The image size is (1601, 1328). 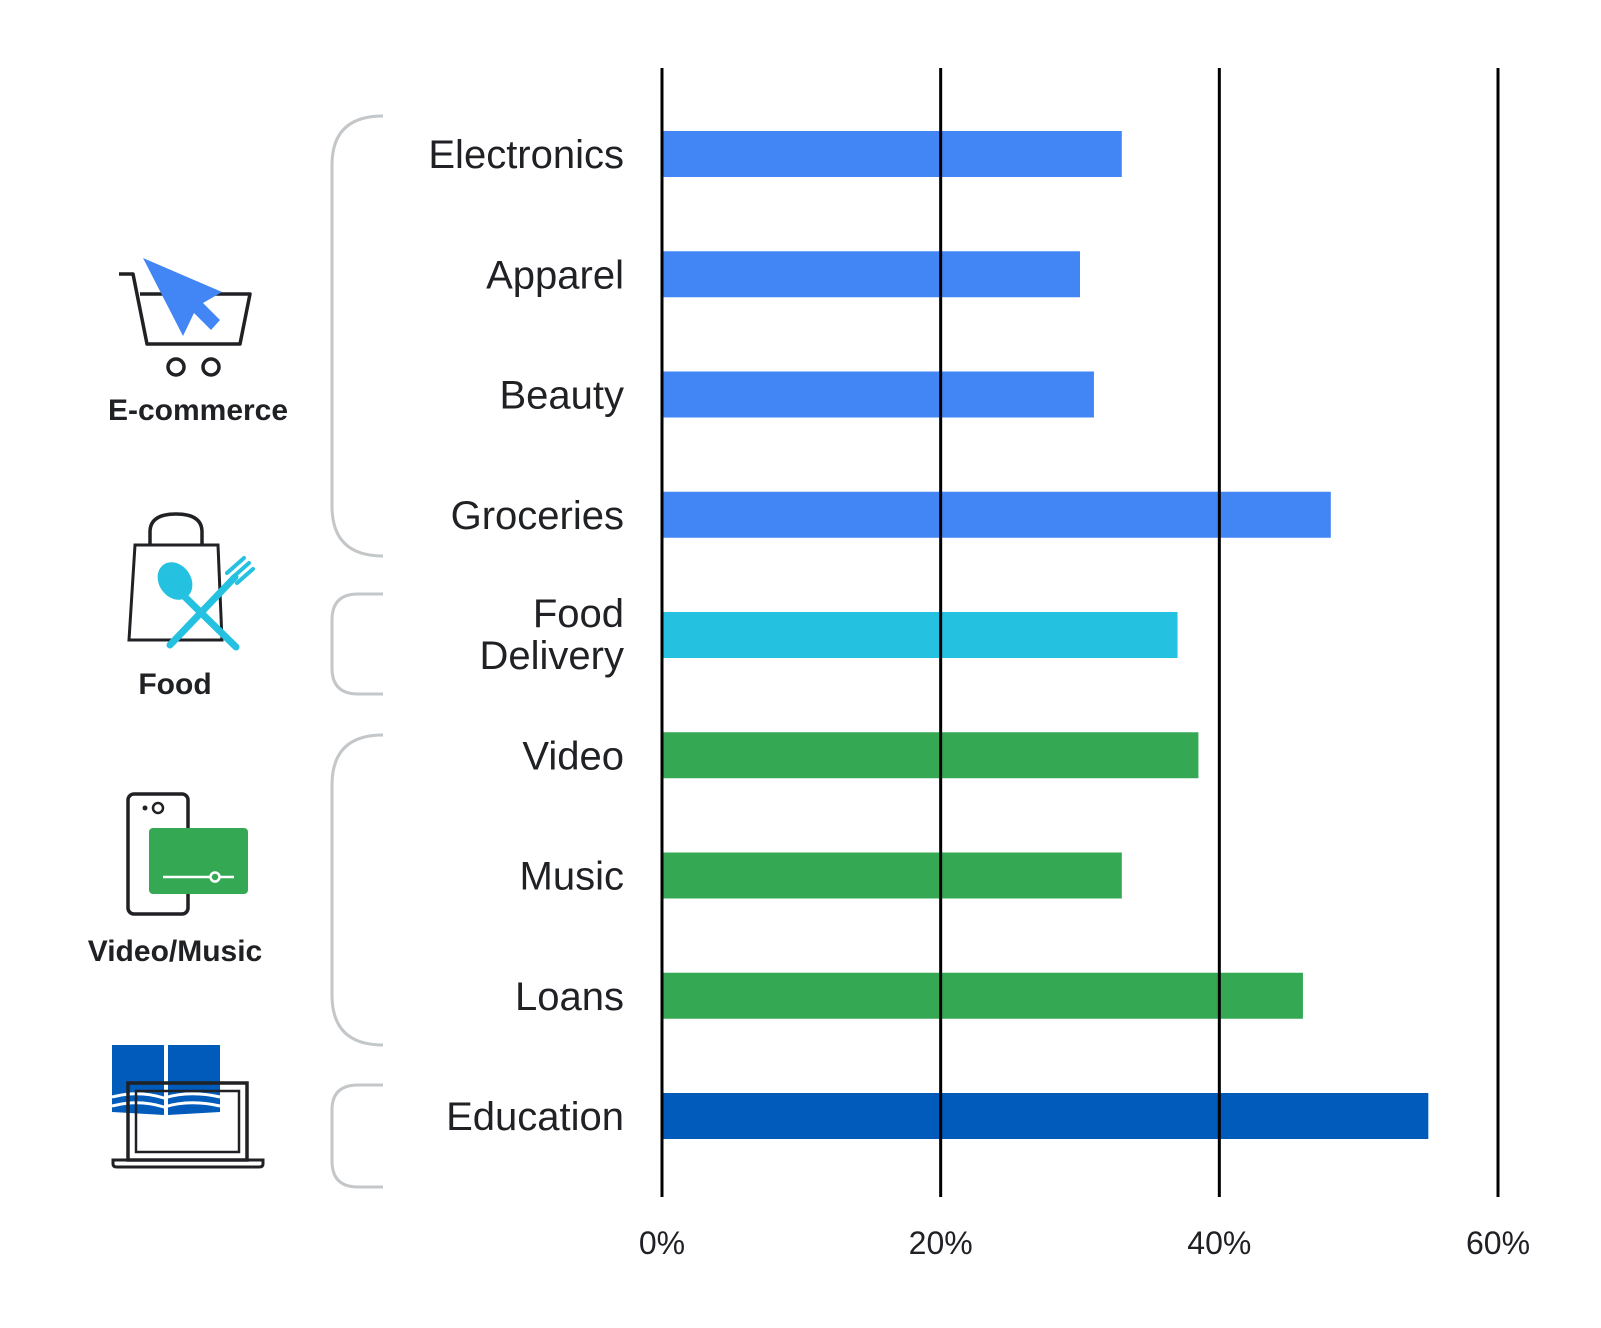 I want to click on laptop-book-icon, so click(x=188, y=1107).